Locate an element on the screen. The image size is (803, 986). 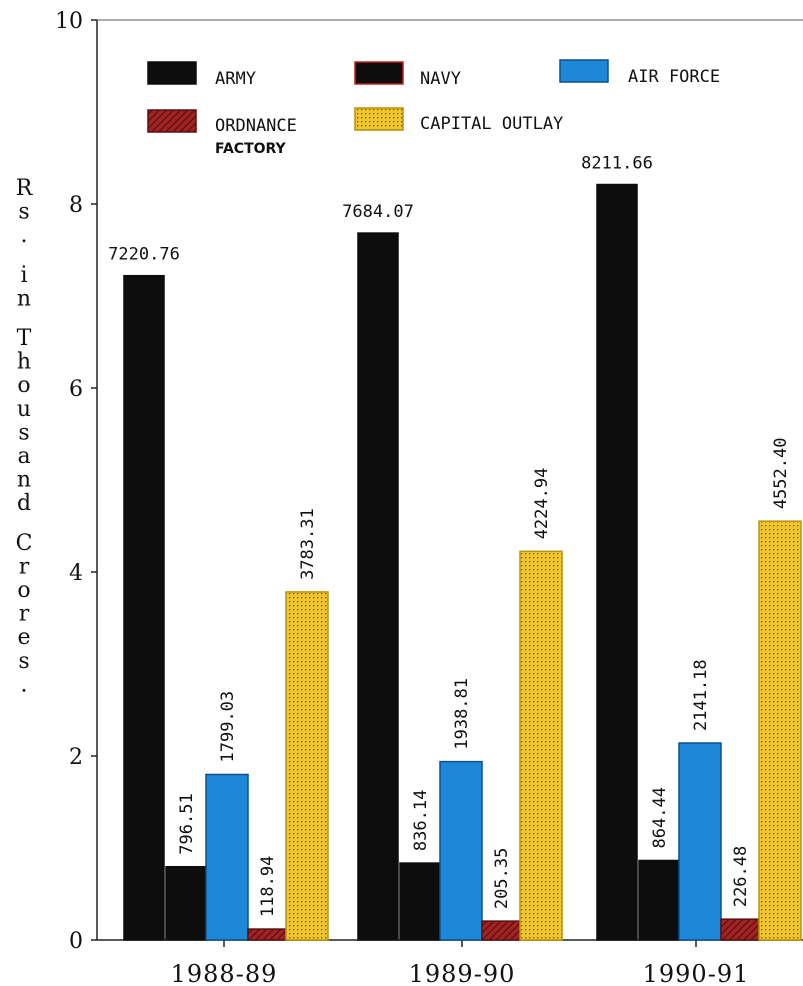
y-axis-title-char: C is located at coordinates (24, 543).